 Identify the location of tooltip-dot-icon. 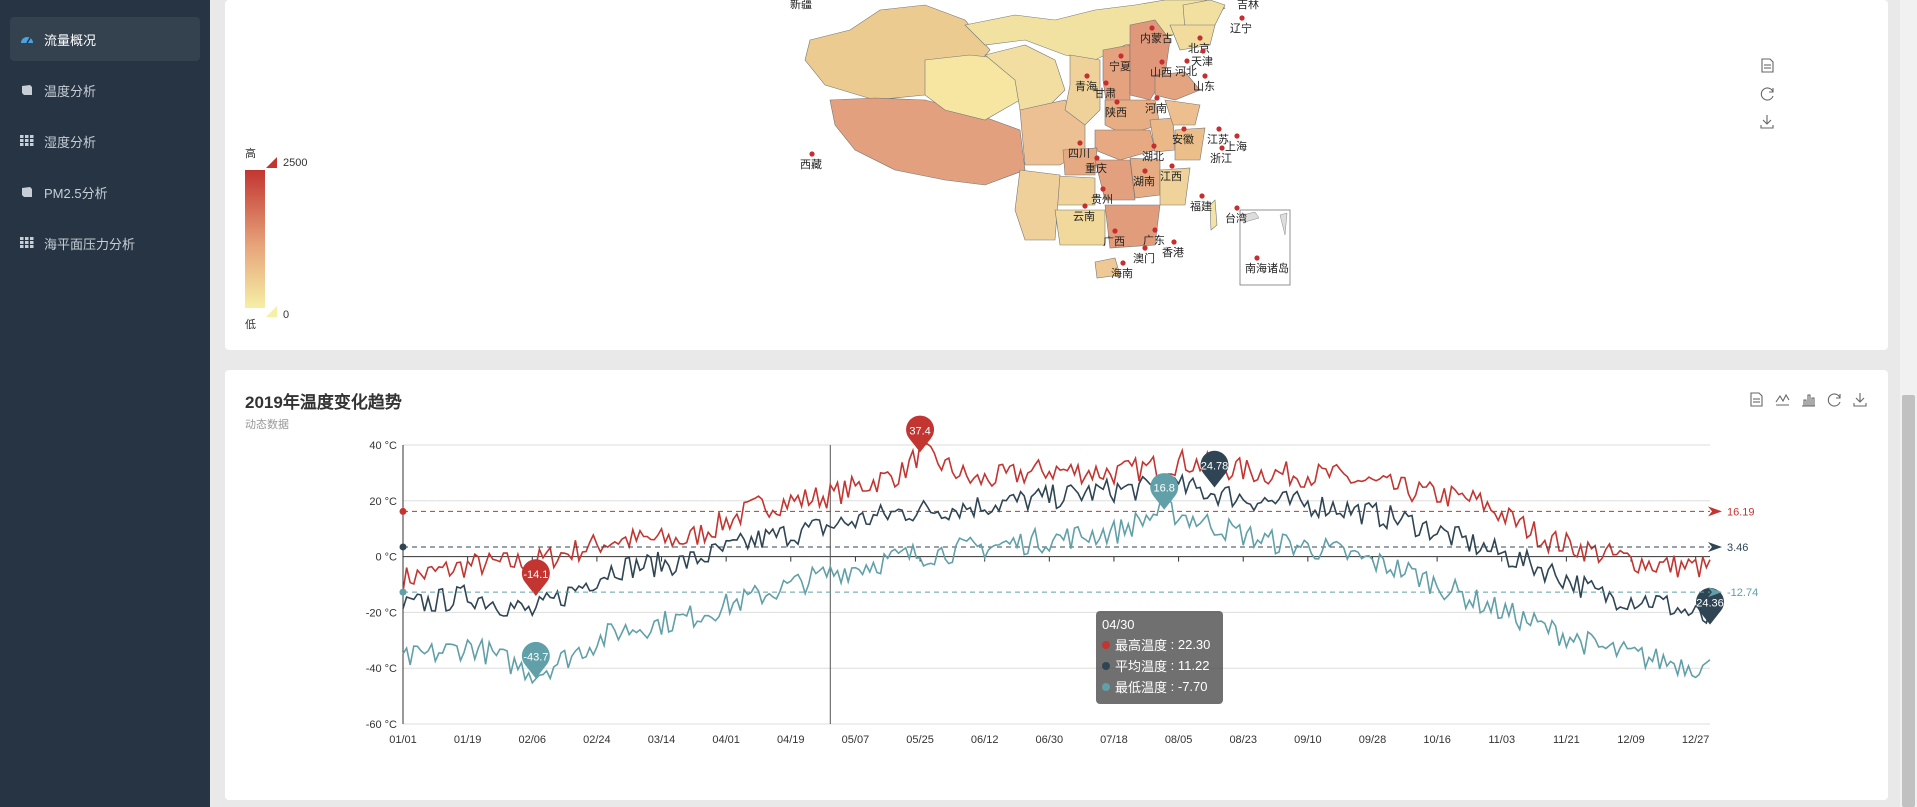
(1106, 644).